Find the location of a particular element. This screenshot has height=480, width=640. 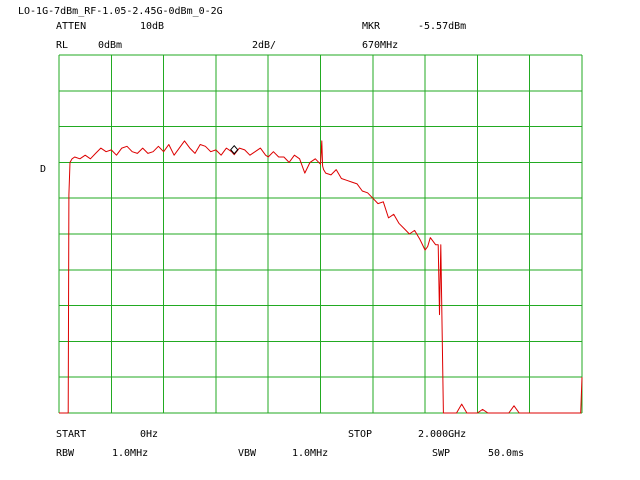

stop-frequency: 2.000GHz is located at coordinates (442, 434).